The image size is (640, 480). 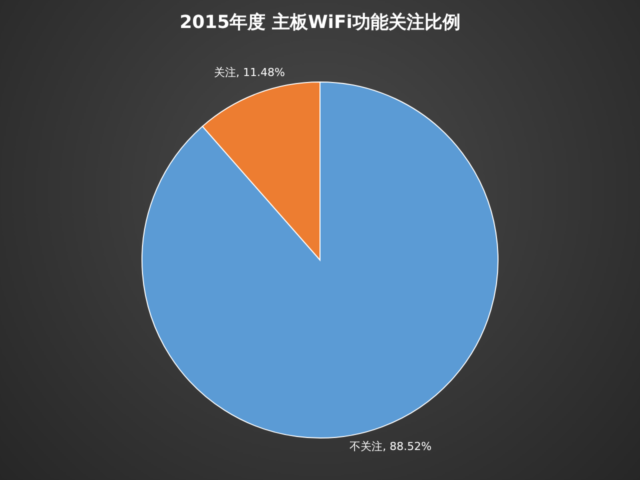 What do you see at coordinates (391, 447) in the screenshot?
I see `slice-label: 不关注, 88.52%` at bounding box center [391, 447].